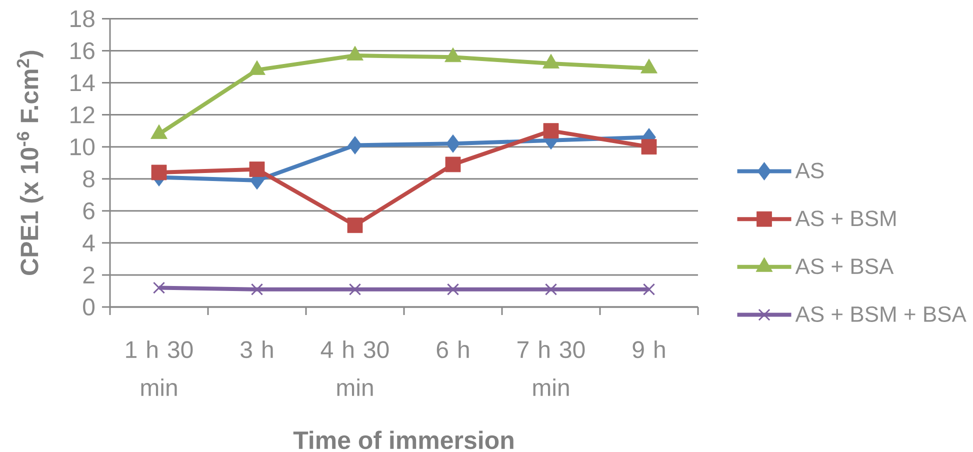  Describe the element at coordinates (82, 51) in the screenshot. I see `y-tick-label: 16` at that location.